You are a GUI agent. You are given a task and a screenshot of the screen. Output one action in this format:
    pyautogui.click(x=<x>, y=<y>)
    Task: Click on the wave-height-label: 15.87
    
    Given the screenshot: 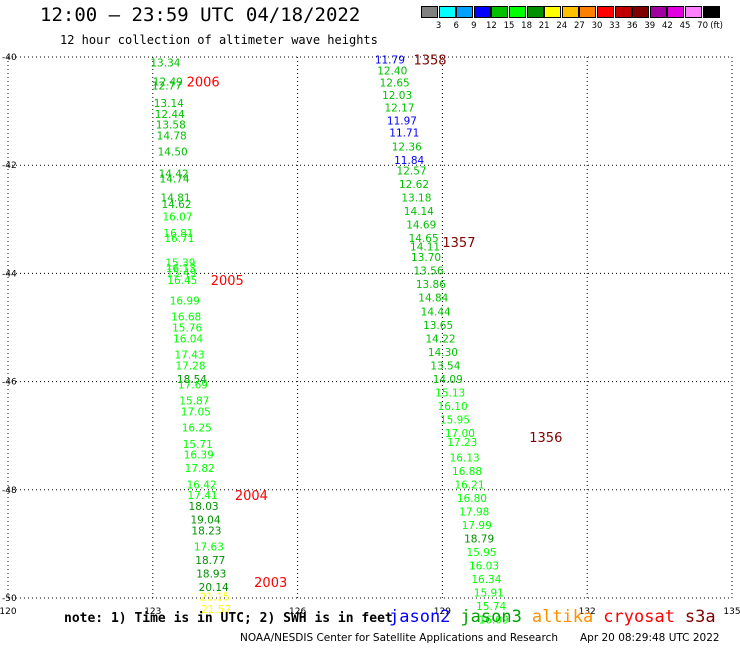 What is the action you would take?
    pyautogui.click(x=194, y=402)
    